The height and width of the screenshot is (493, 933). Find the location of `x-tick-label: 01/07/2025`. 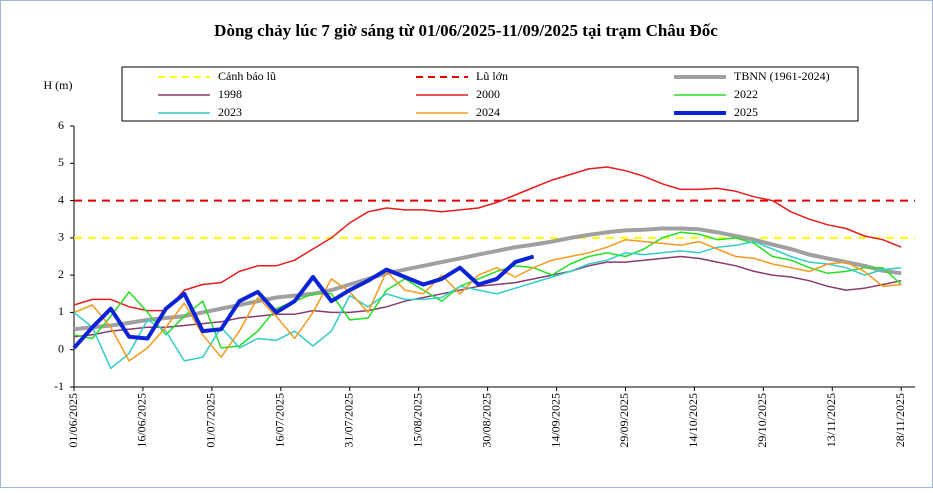

x-tick-label: 01/07/2025 is located at coordinates (211, 420).